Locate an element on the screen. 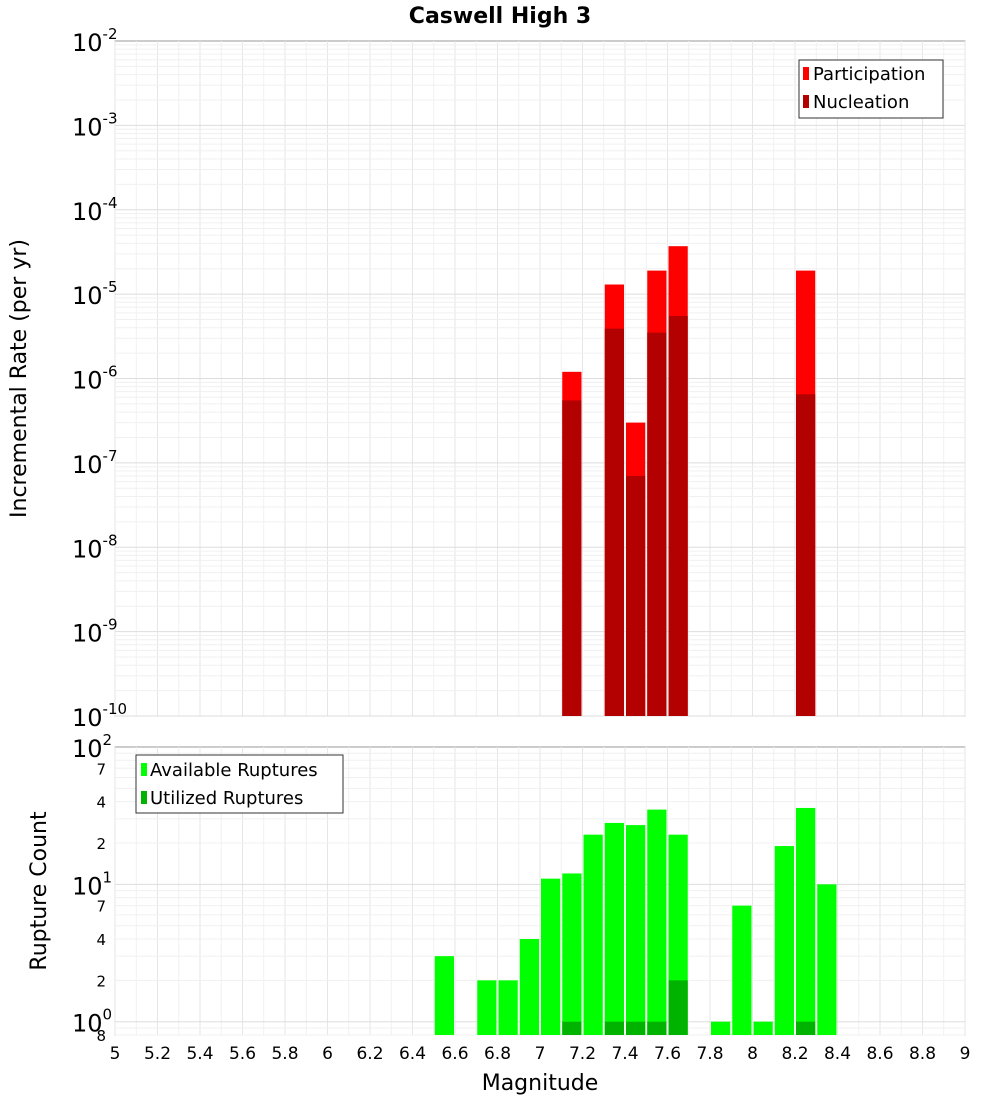 This screenshot has height=1100, width=1000. y-tick-label: 10⁻³ is located at coordinates (95, 125).